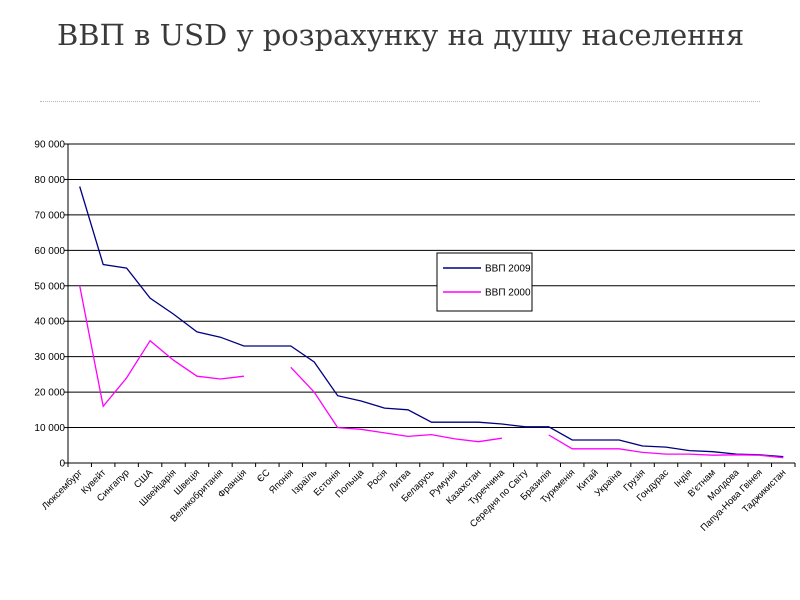 This screenshot has height=600, width=800. What do you see at coordinates (49, 251) in the screenshot?
I see `y-tick-label: 60 000` at bounding box center [49, 251].